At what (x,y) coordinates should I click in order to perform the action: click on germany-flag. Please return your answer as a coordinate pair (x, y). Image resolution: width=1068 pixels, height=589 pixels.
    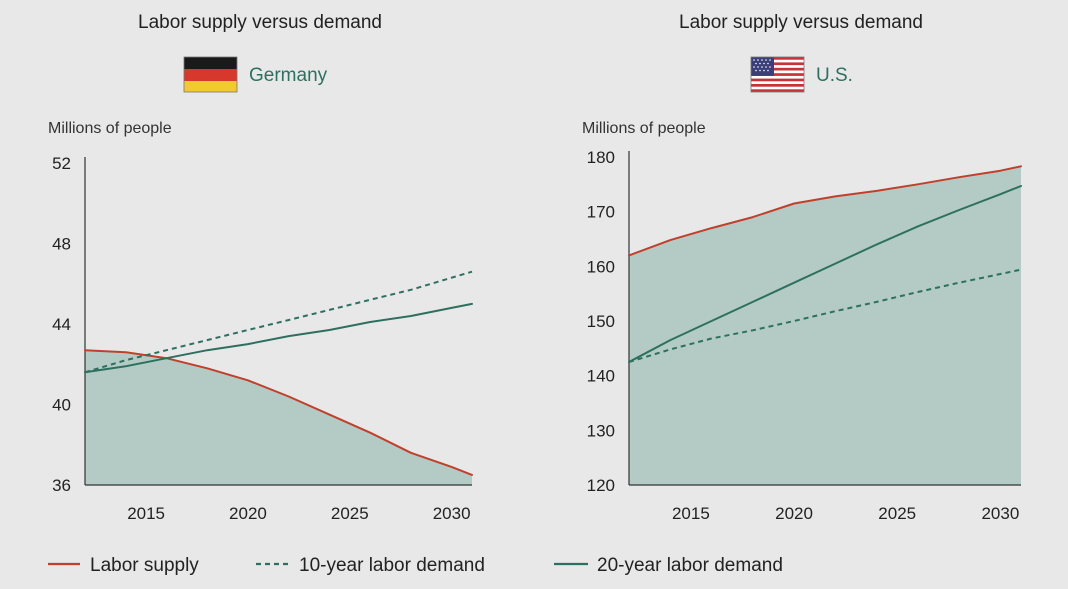
    Looking at the image, I should click on (210, 74).